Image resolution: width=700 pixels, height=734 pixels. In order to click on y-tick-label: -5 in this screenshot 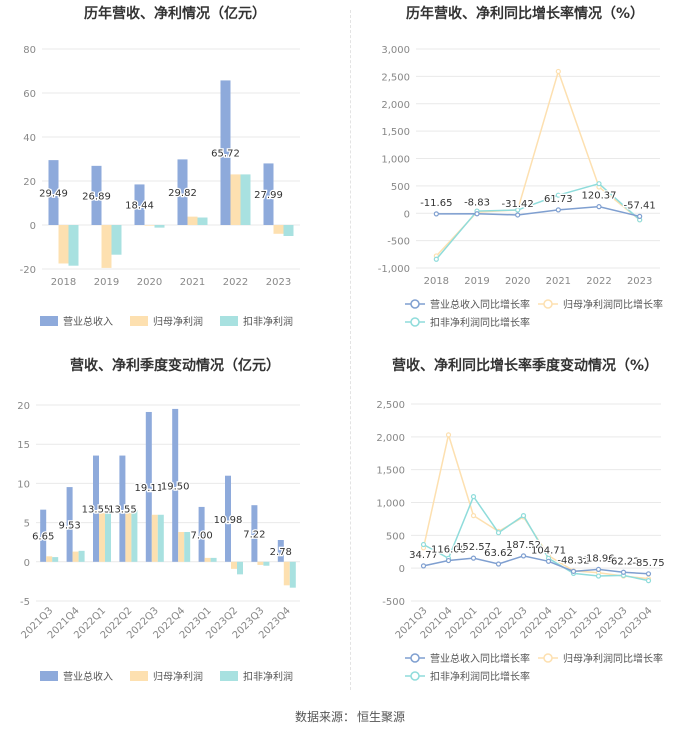, I will do `click(25, 602)`.